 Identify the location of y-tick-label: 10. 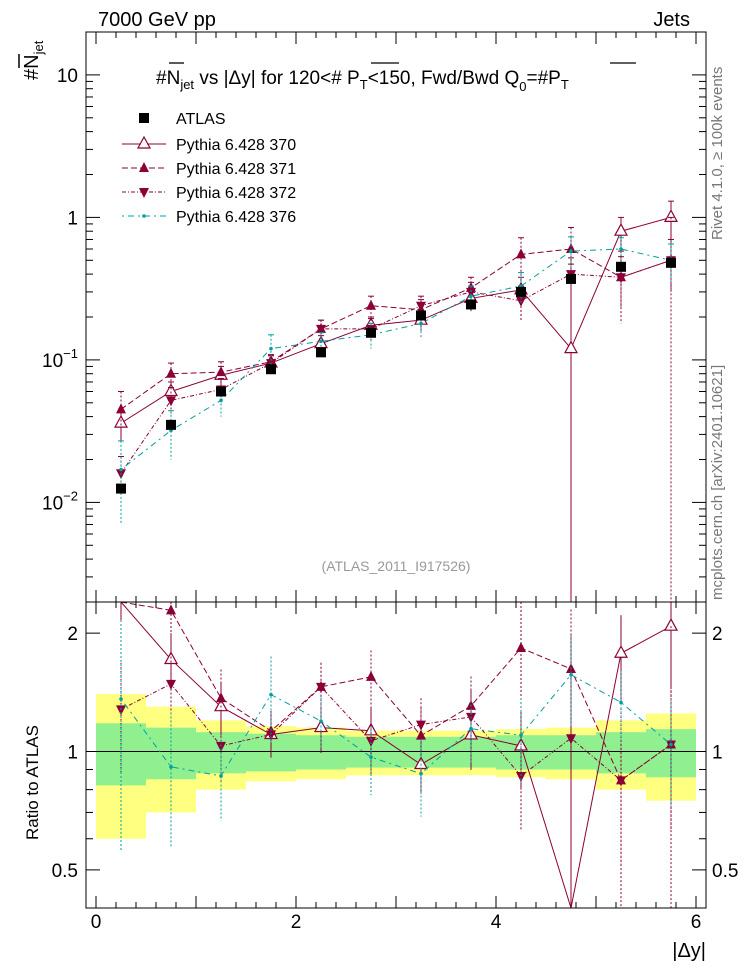
(67, 76).